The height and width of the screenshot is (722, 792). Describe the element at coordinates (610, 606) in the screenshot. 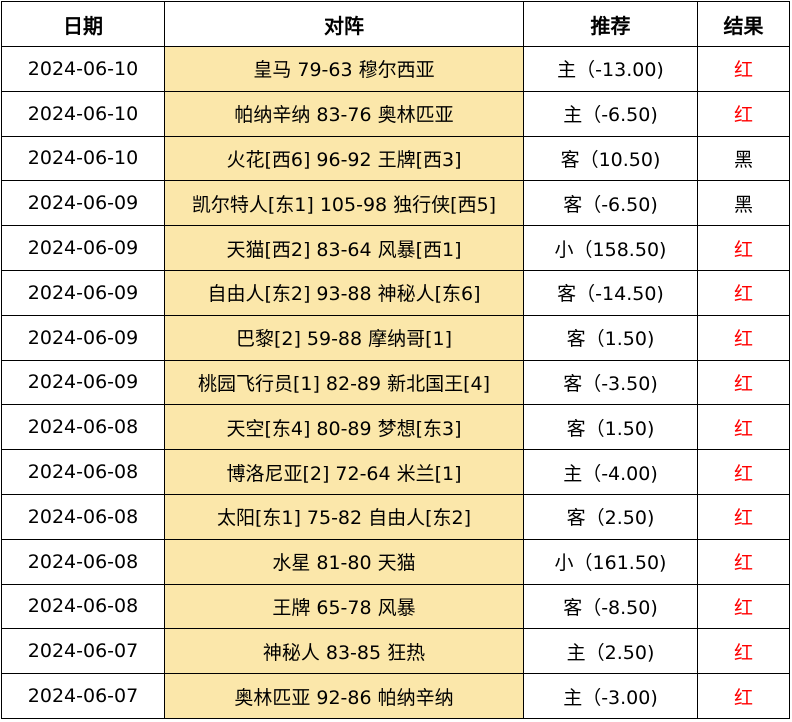

I see `pick-cell: 客（-8.50)` at that location.